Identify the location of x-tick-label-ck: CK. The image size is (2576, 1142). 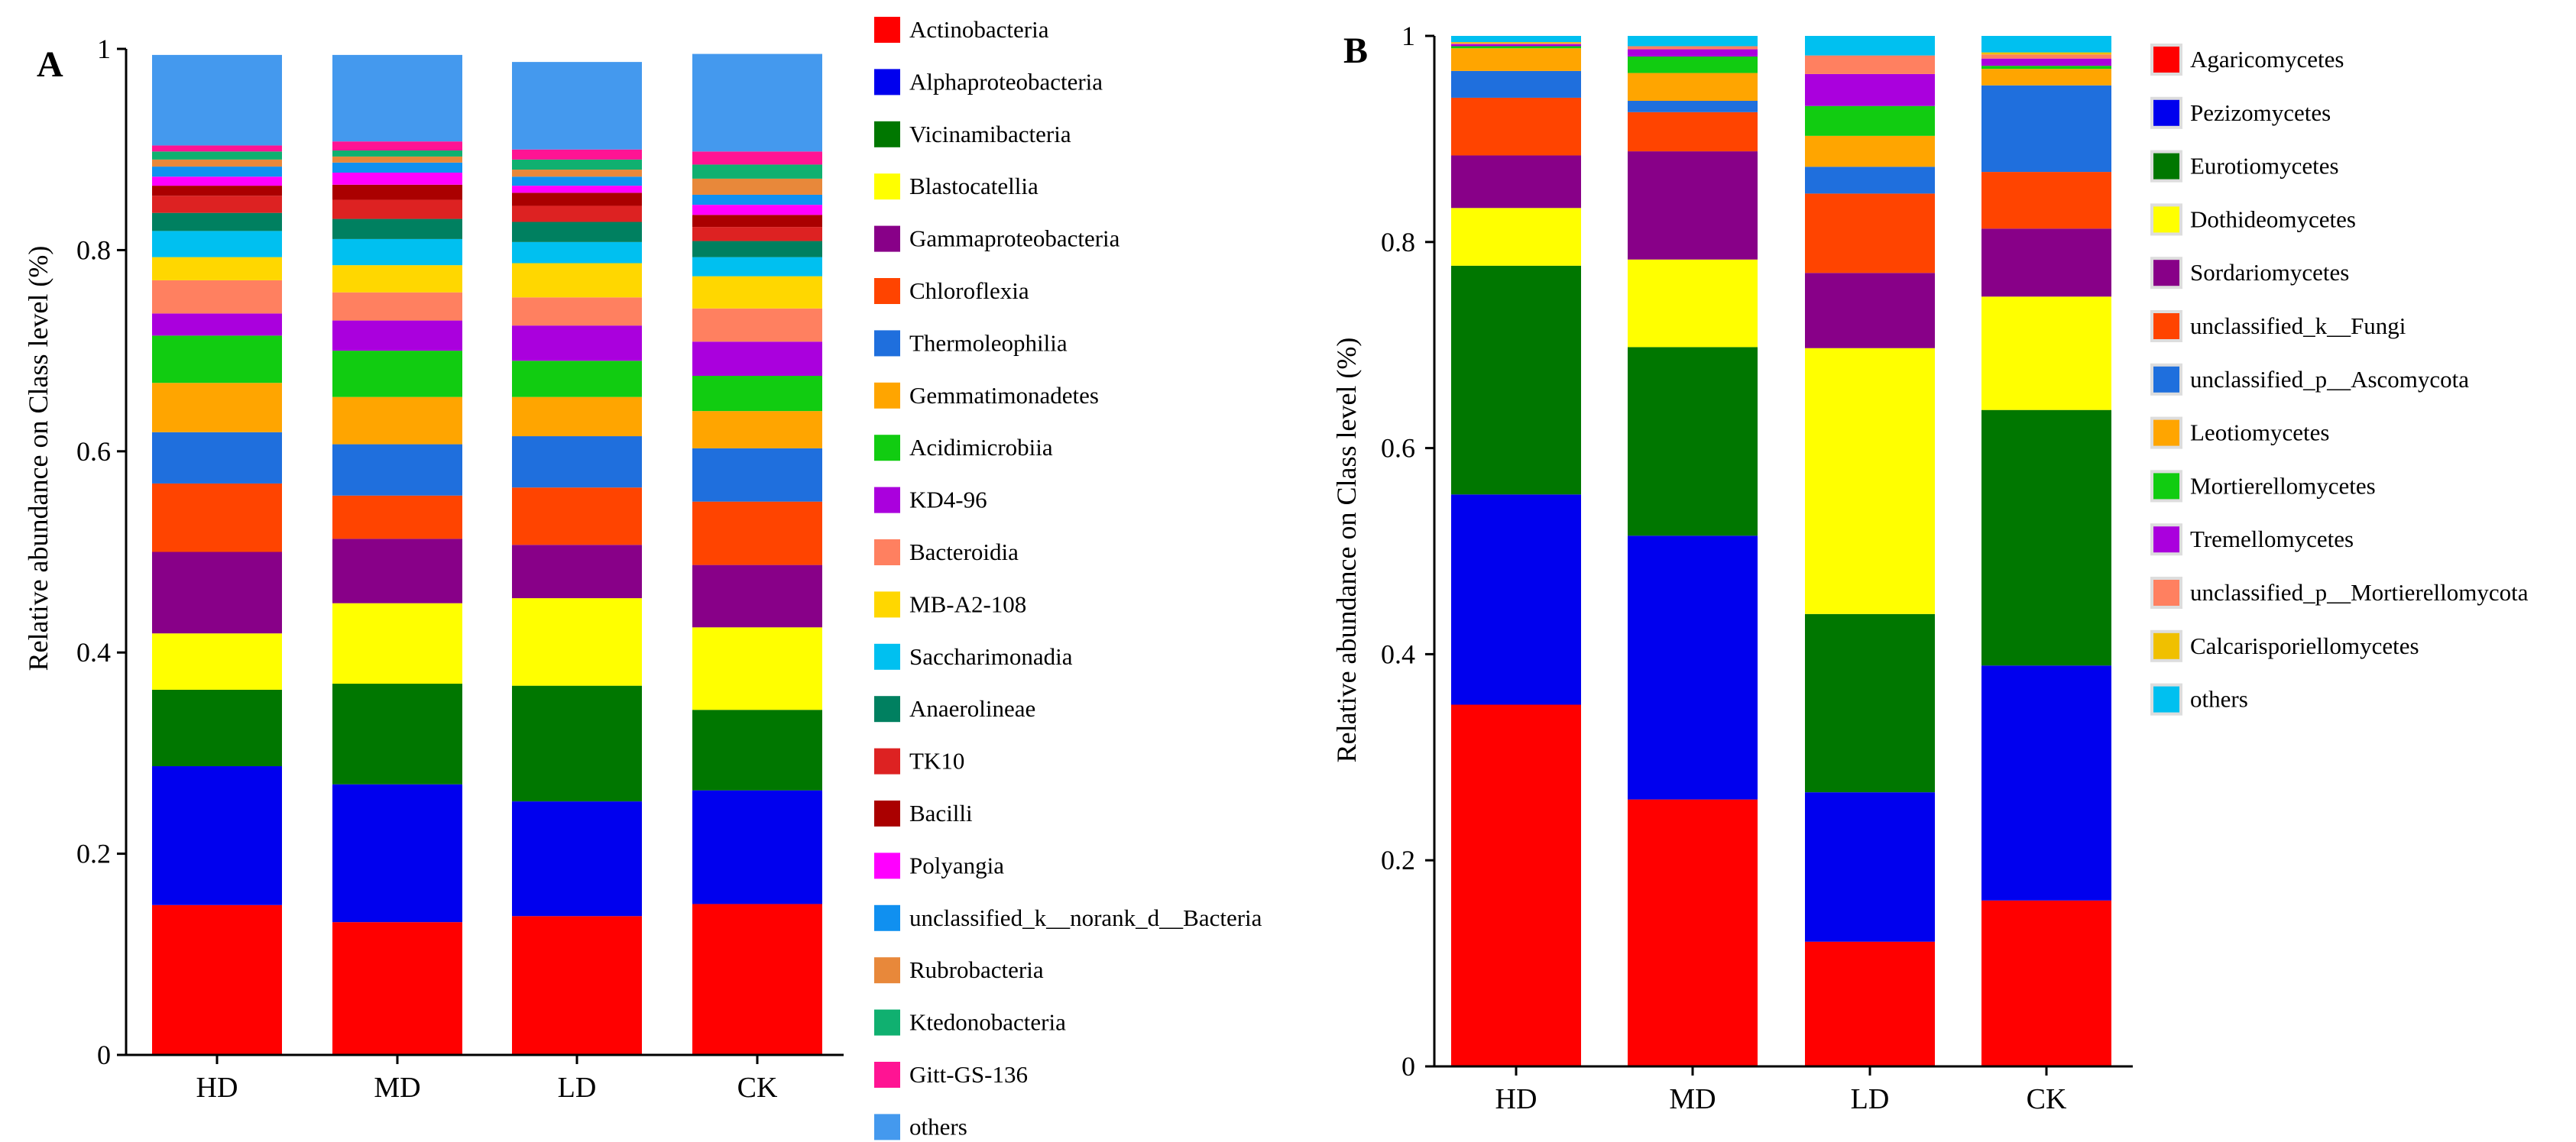
(2047, 1099).